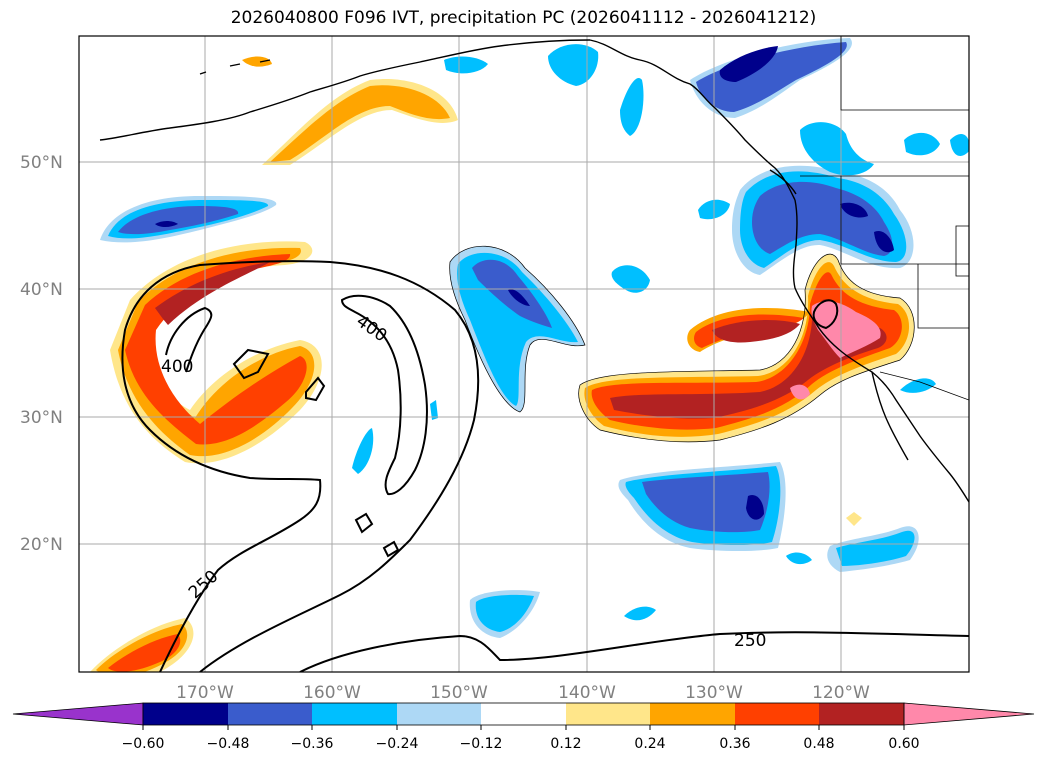  Describe the element at coordinates (799, 558) in the screenshot. I see `precip-region-tiny-cyan` at that location.